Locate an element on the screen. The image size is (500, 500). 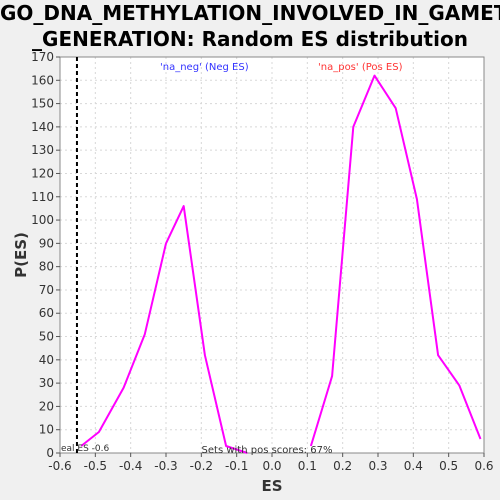
y-tick-label: 160 is located at coordinates (42, 80).